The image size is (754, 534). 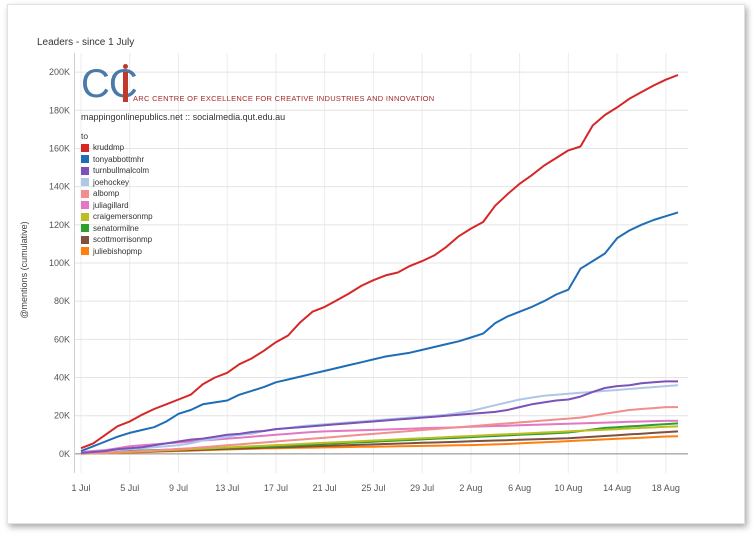 I want to click on x-tick-label: 6 Aug, so click(x=519, y=488).